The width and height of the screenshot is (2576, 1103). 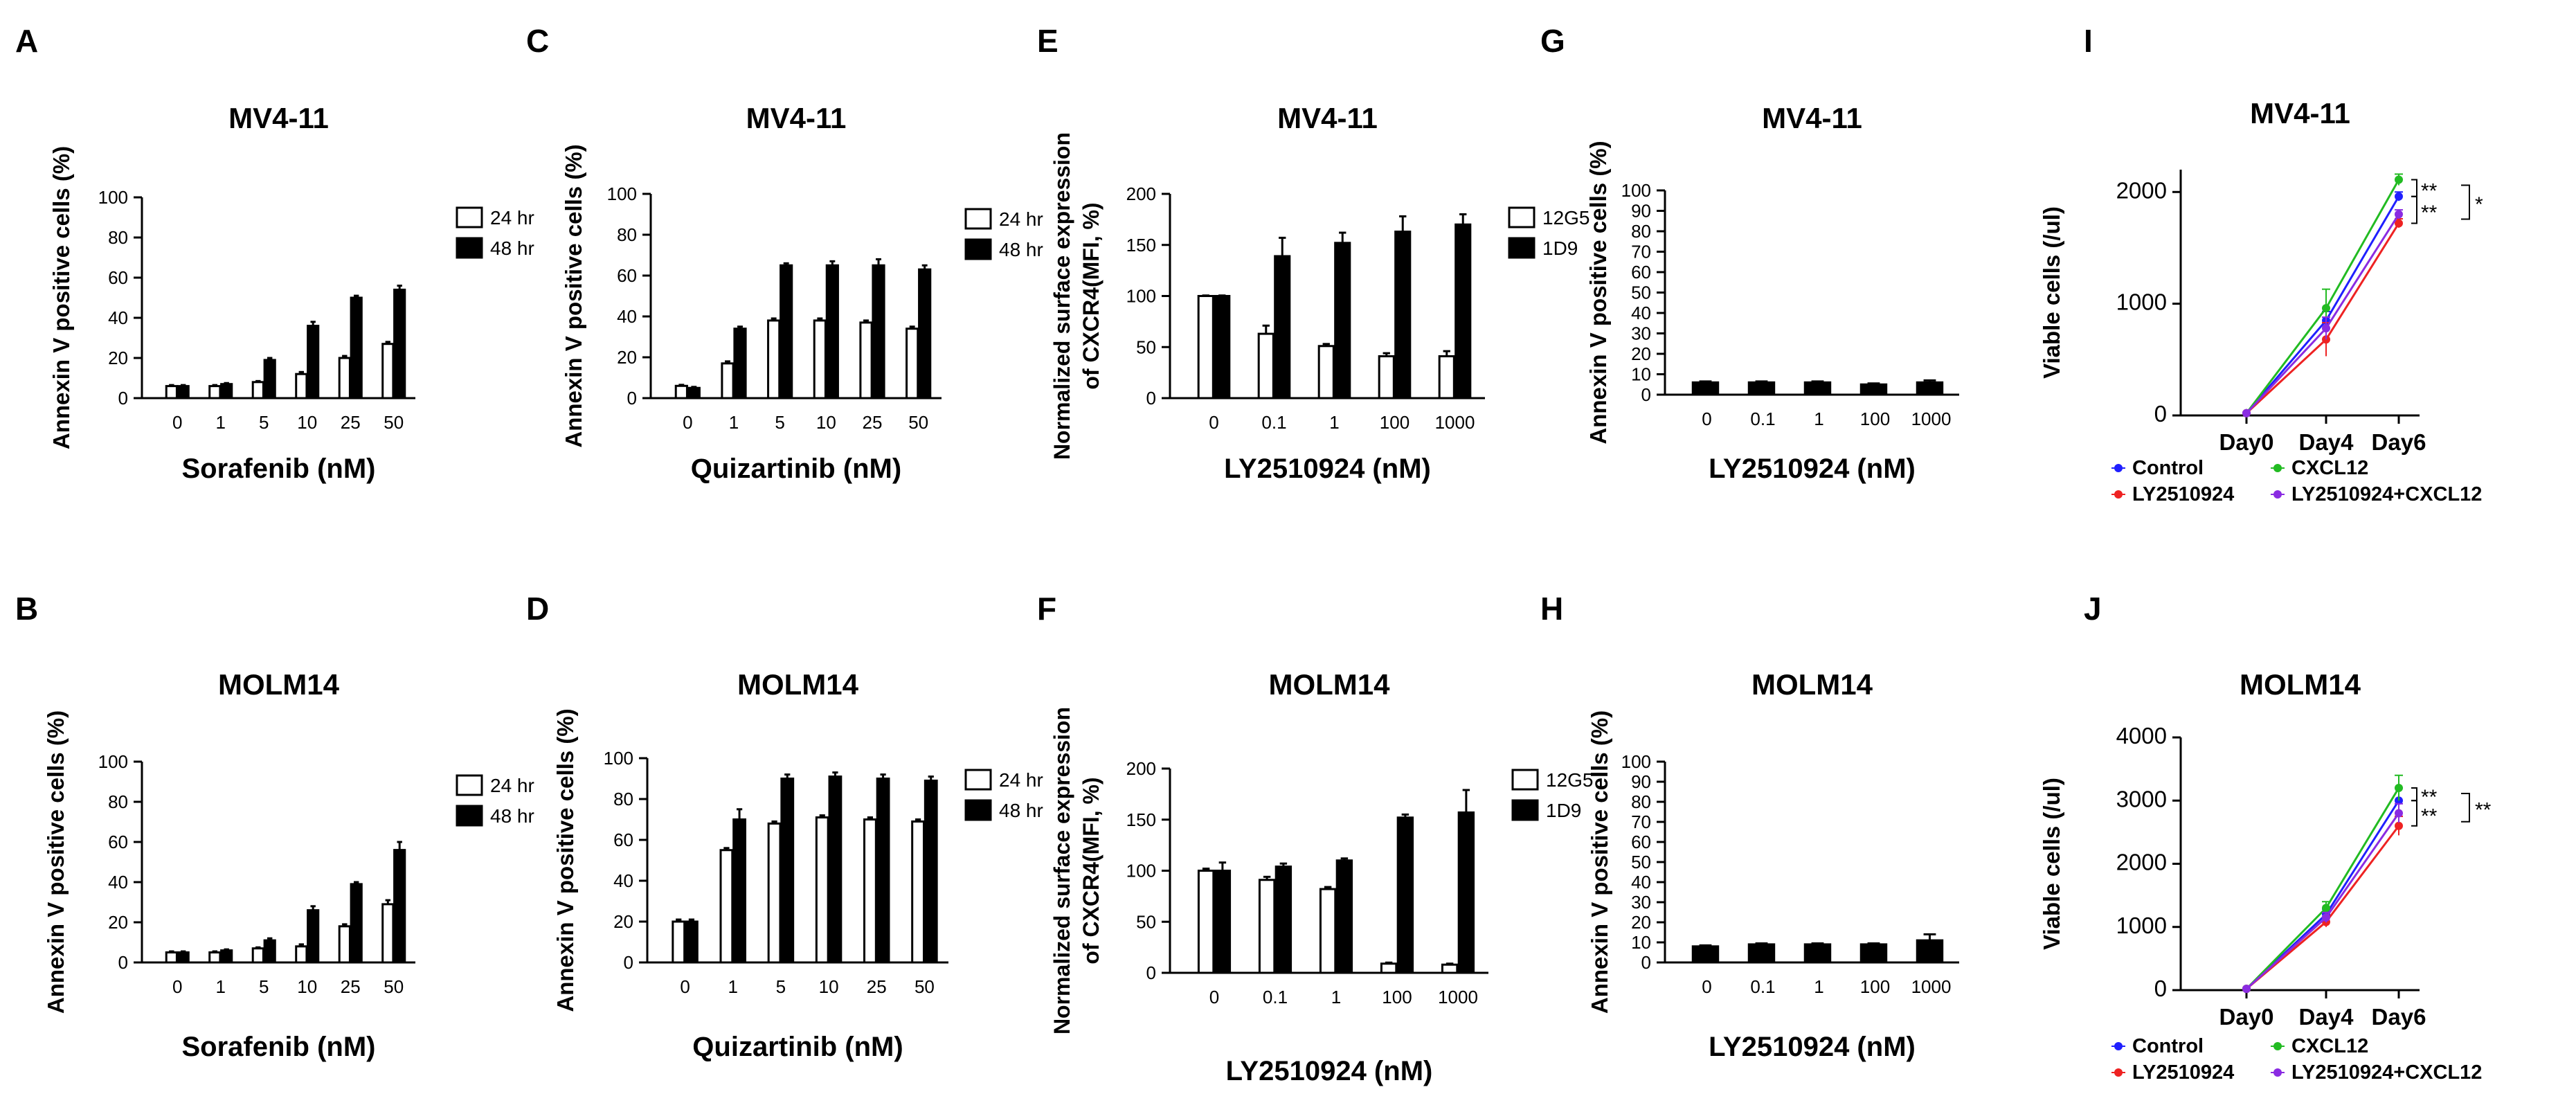 What do you see at coordinates (1146, 921) in the screenshot?
I see `y-tick-label: 50` at bounding box center [1146, 921].